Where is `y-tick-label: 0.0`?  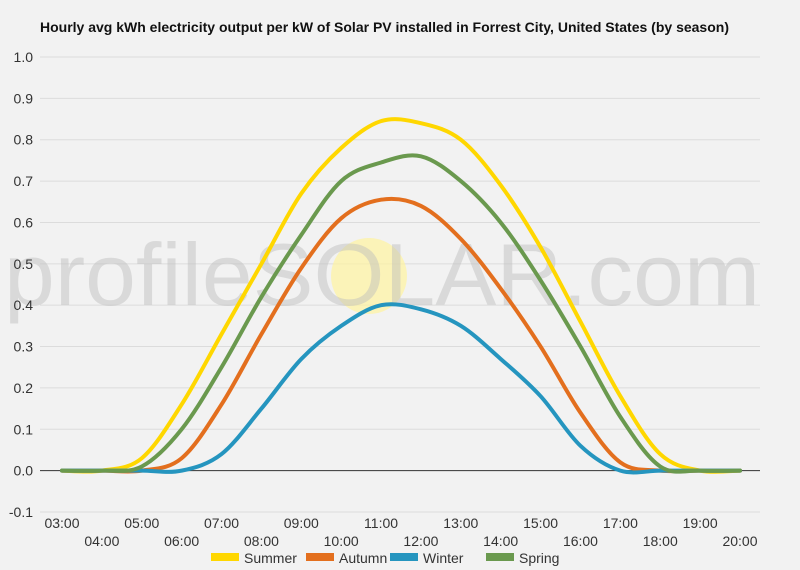
y-tick-label: 0.0 is located at coordinates (24, 471).